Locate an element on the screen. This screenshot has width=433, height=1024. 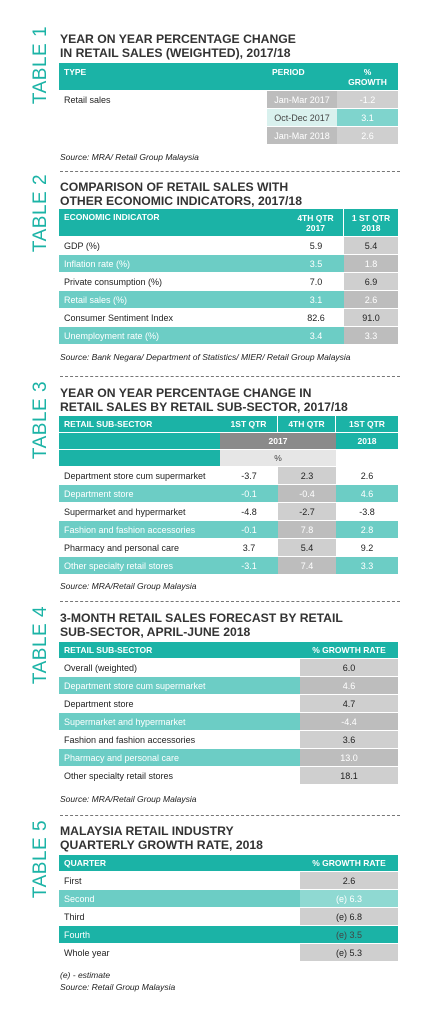
q1-2017-value: 3.7 is located at coordinates (249, 548).